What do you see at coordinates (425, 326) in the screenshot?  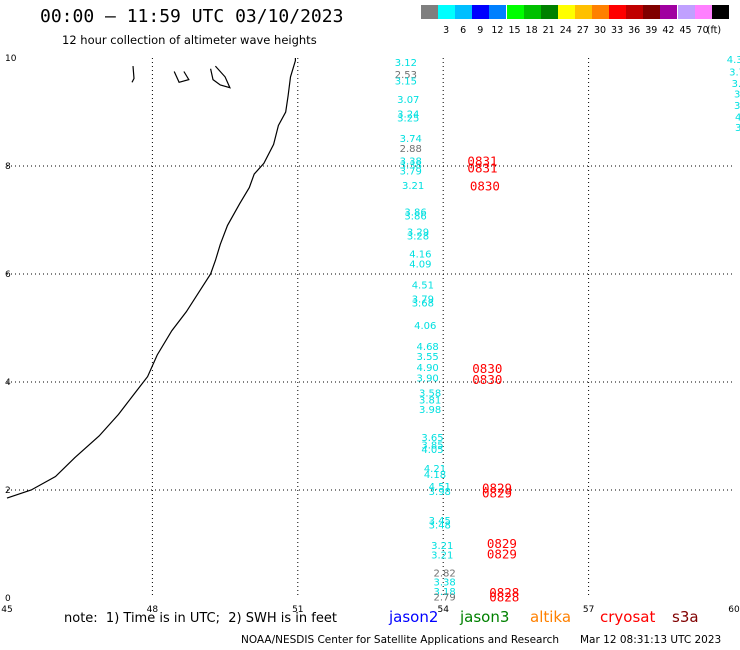 I see `wave-height-label: 4.06` at bounding box center [425, 326].